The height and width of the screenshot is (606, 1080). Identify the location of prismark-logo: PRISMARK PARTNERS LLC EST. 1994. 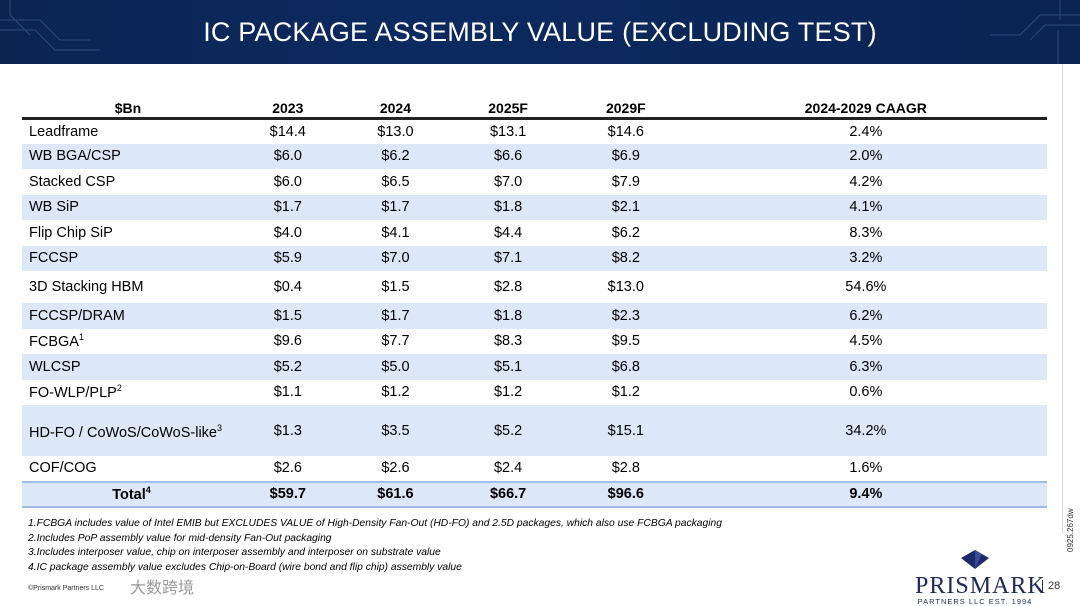
(980, 577).